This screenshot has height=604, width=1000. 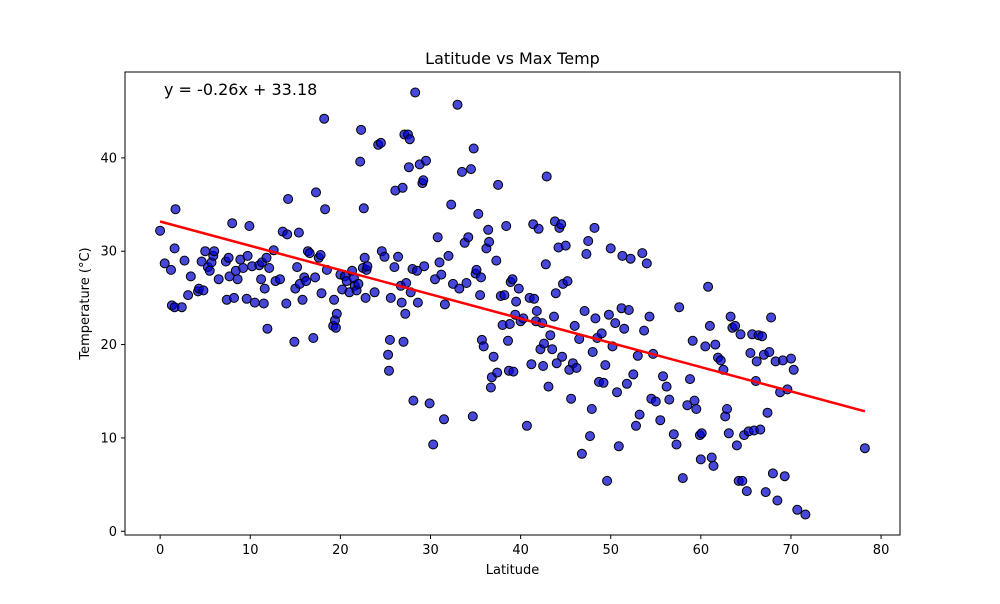 I want to click on x-axis-label: Latitude, so click(x=513, y=570).